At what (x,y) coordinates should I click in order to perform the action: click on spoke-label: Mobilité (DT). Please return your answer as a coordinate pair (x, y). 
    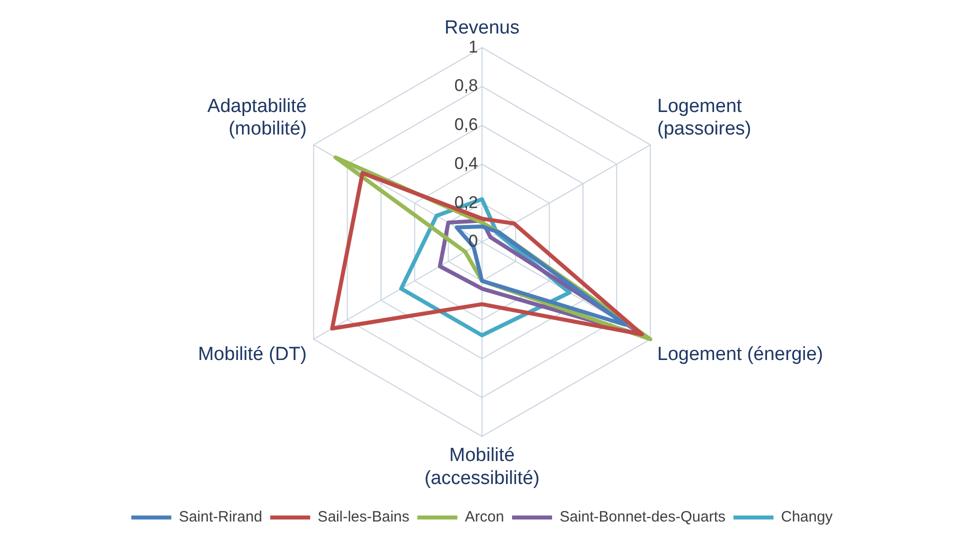
    Looking at the image, I should click on (252, 354).